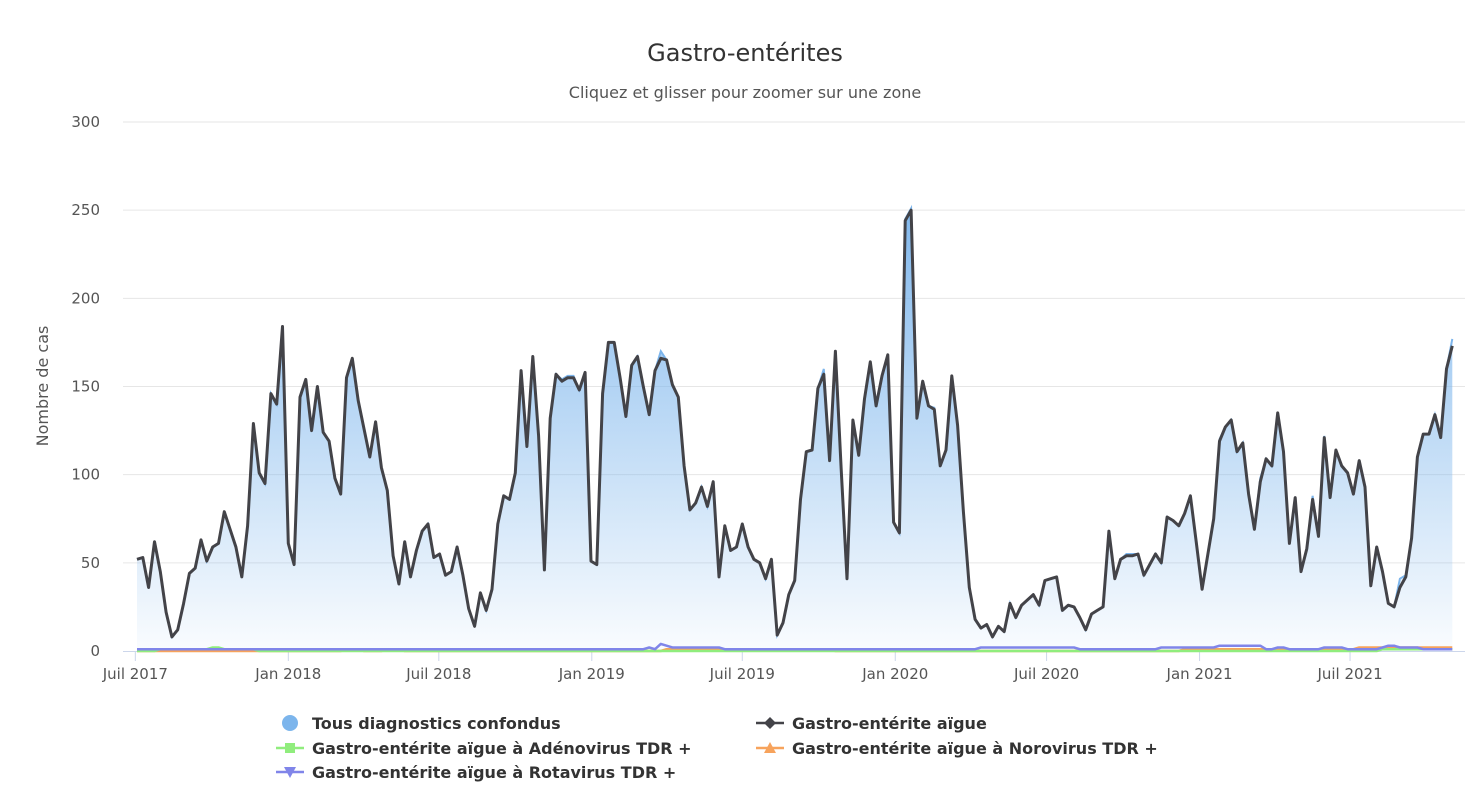 This screenshot has width=1475, height=811. What do you see at coordinates (1349, 674) in the screenshot?
I see `x-tick-label: Juil 2021` at bounding box center [1349, 674].